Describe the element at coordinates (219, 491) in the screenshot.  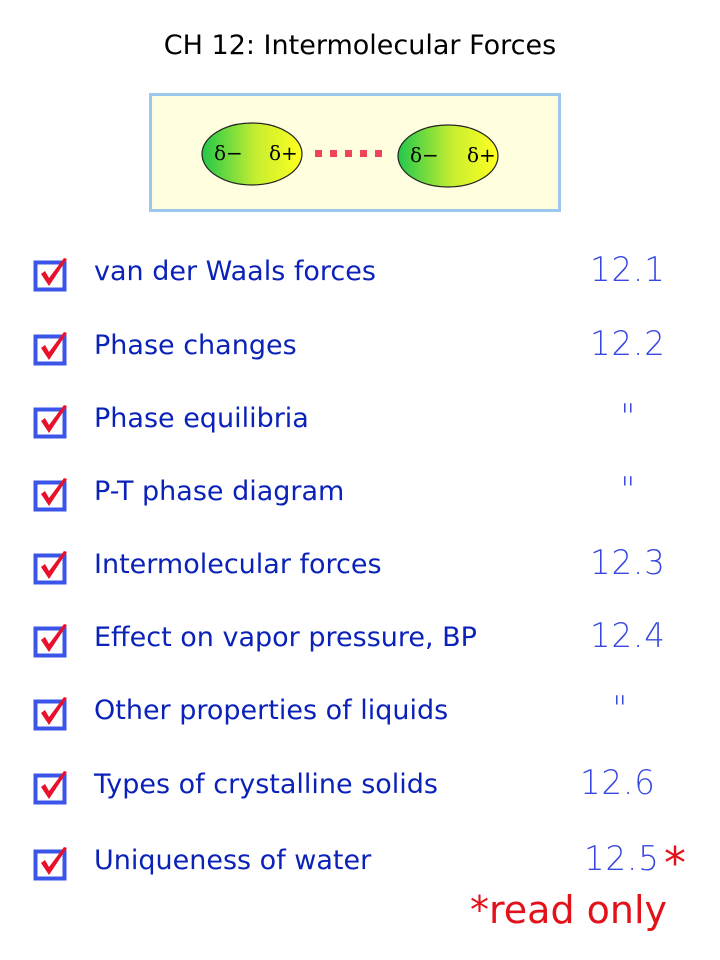
I see `topic-label: P-T phase diagram` at that location.